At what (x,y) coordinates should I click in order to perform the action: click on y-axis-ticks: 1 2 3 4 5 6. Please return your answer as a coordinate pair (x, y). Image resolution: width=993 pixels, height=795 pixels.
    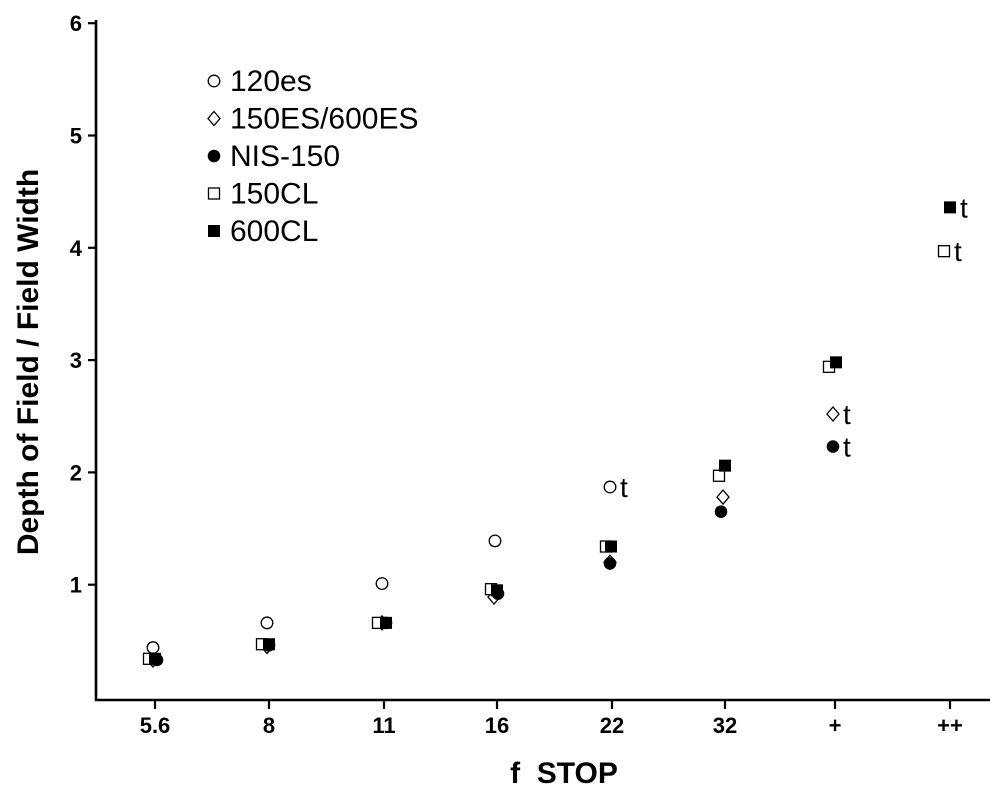
    Looking at the image, I should click on (83, 304).